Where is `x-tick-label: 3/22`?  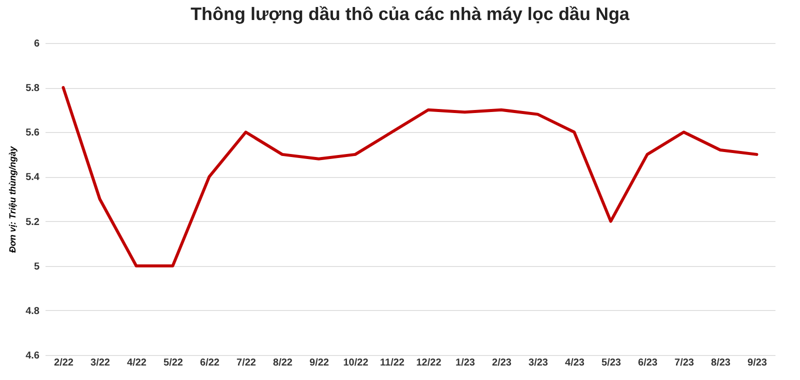 x-tick-label: 3/22 is located at coordinates (100, 363).